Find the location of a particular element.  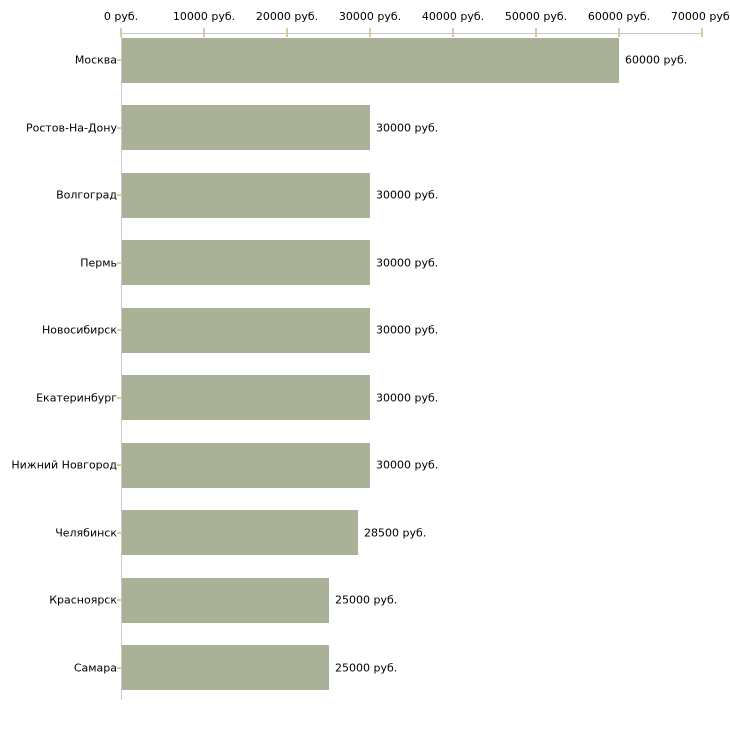

x-axis-tick-label: 70000 руб. is located at coordinates (700, 16).